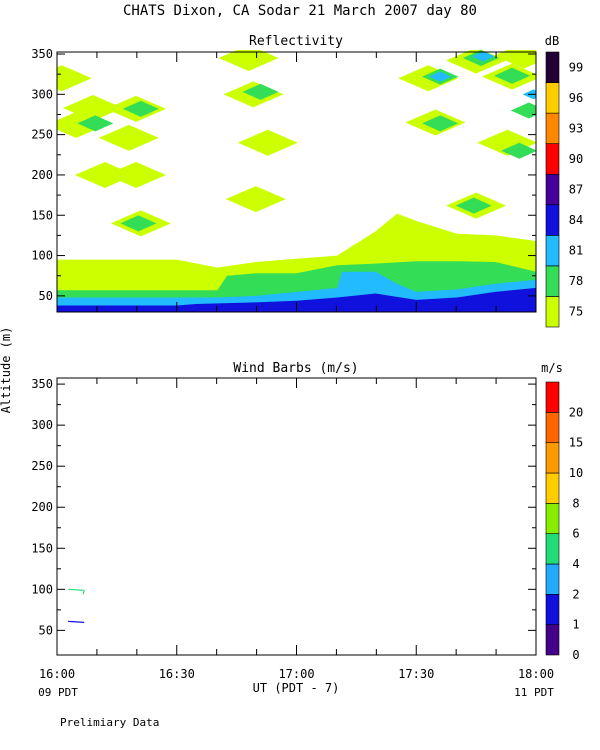 The height and width of the screenshot is (750, 600). I want to click on colorbar-unit: m/s, so click(552, 368).